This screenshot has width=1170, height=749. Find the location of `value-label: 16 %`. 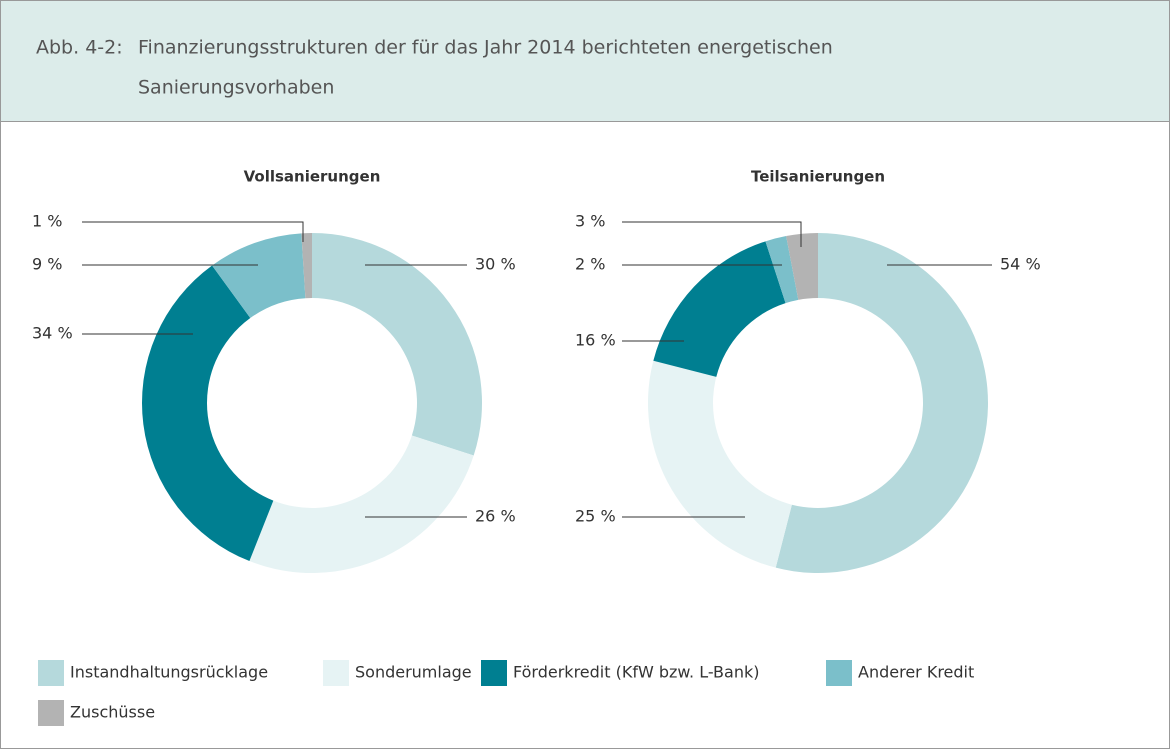

value-label: 16 % is located at coordinates (595, 340).